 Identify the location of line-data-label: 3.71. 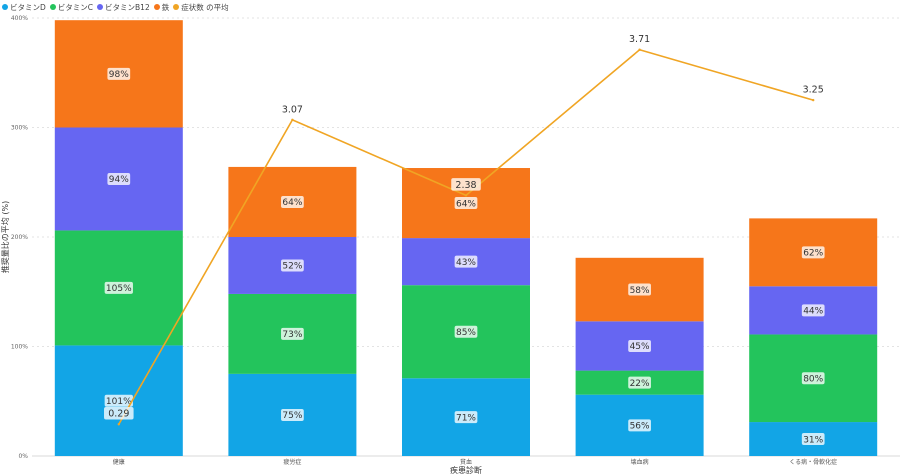
(639, 39).